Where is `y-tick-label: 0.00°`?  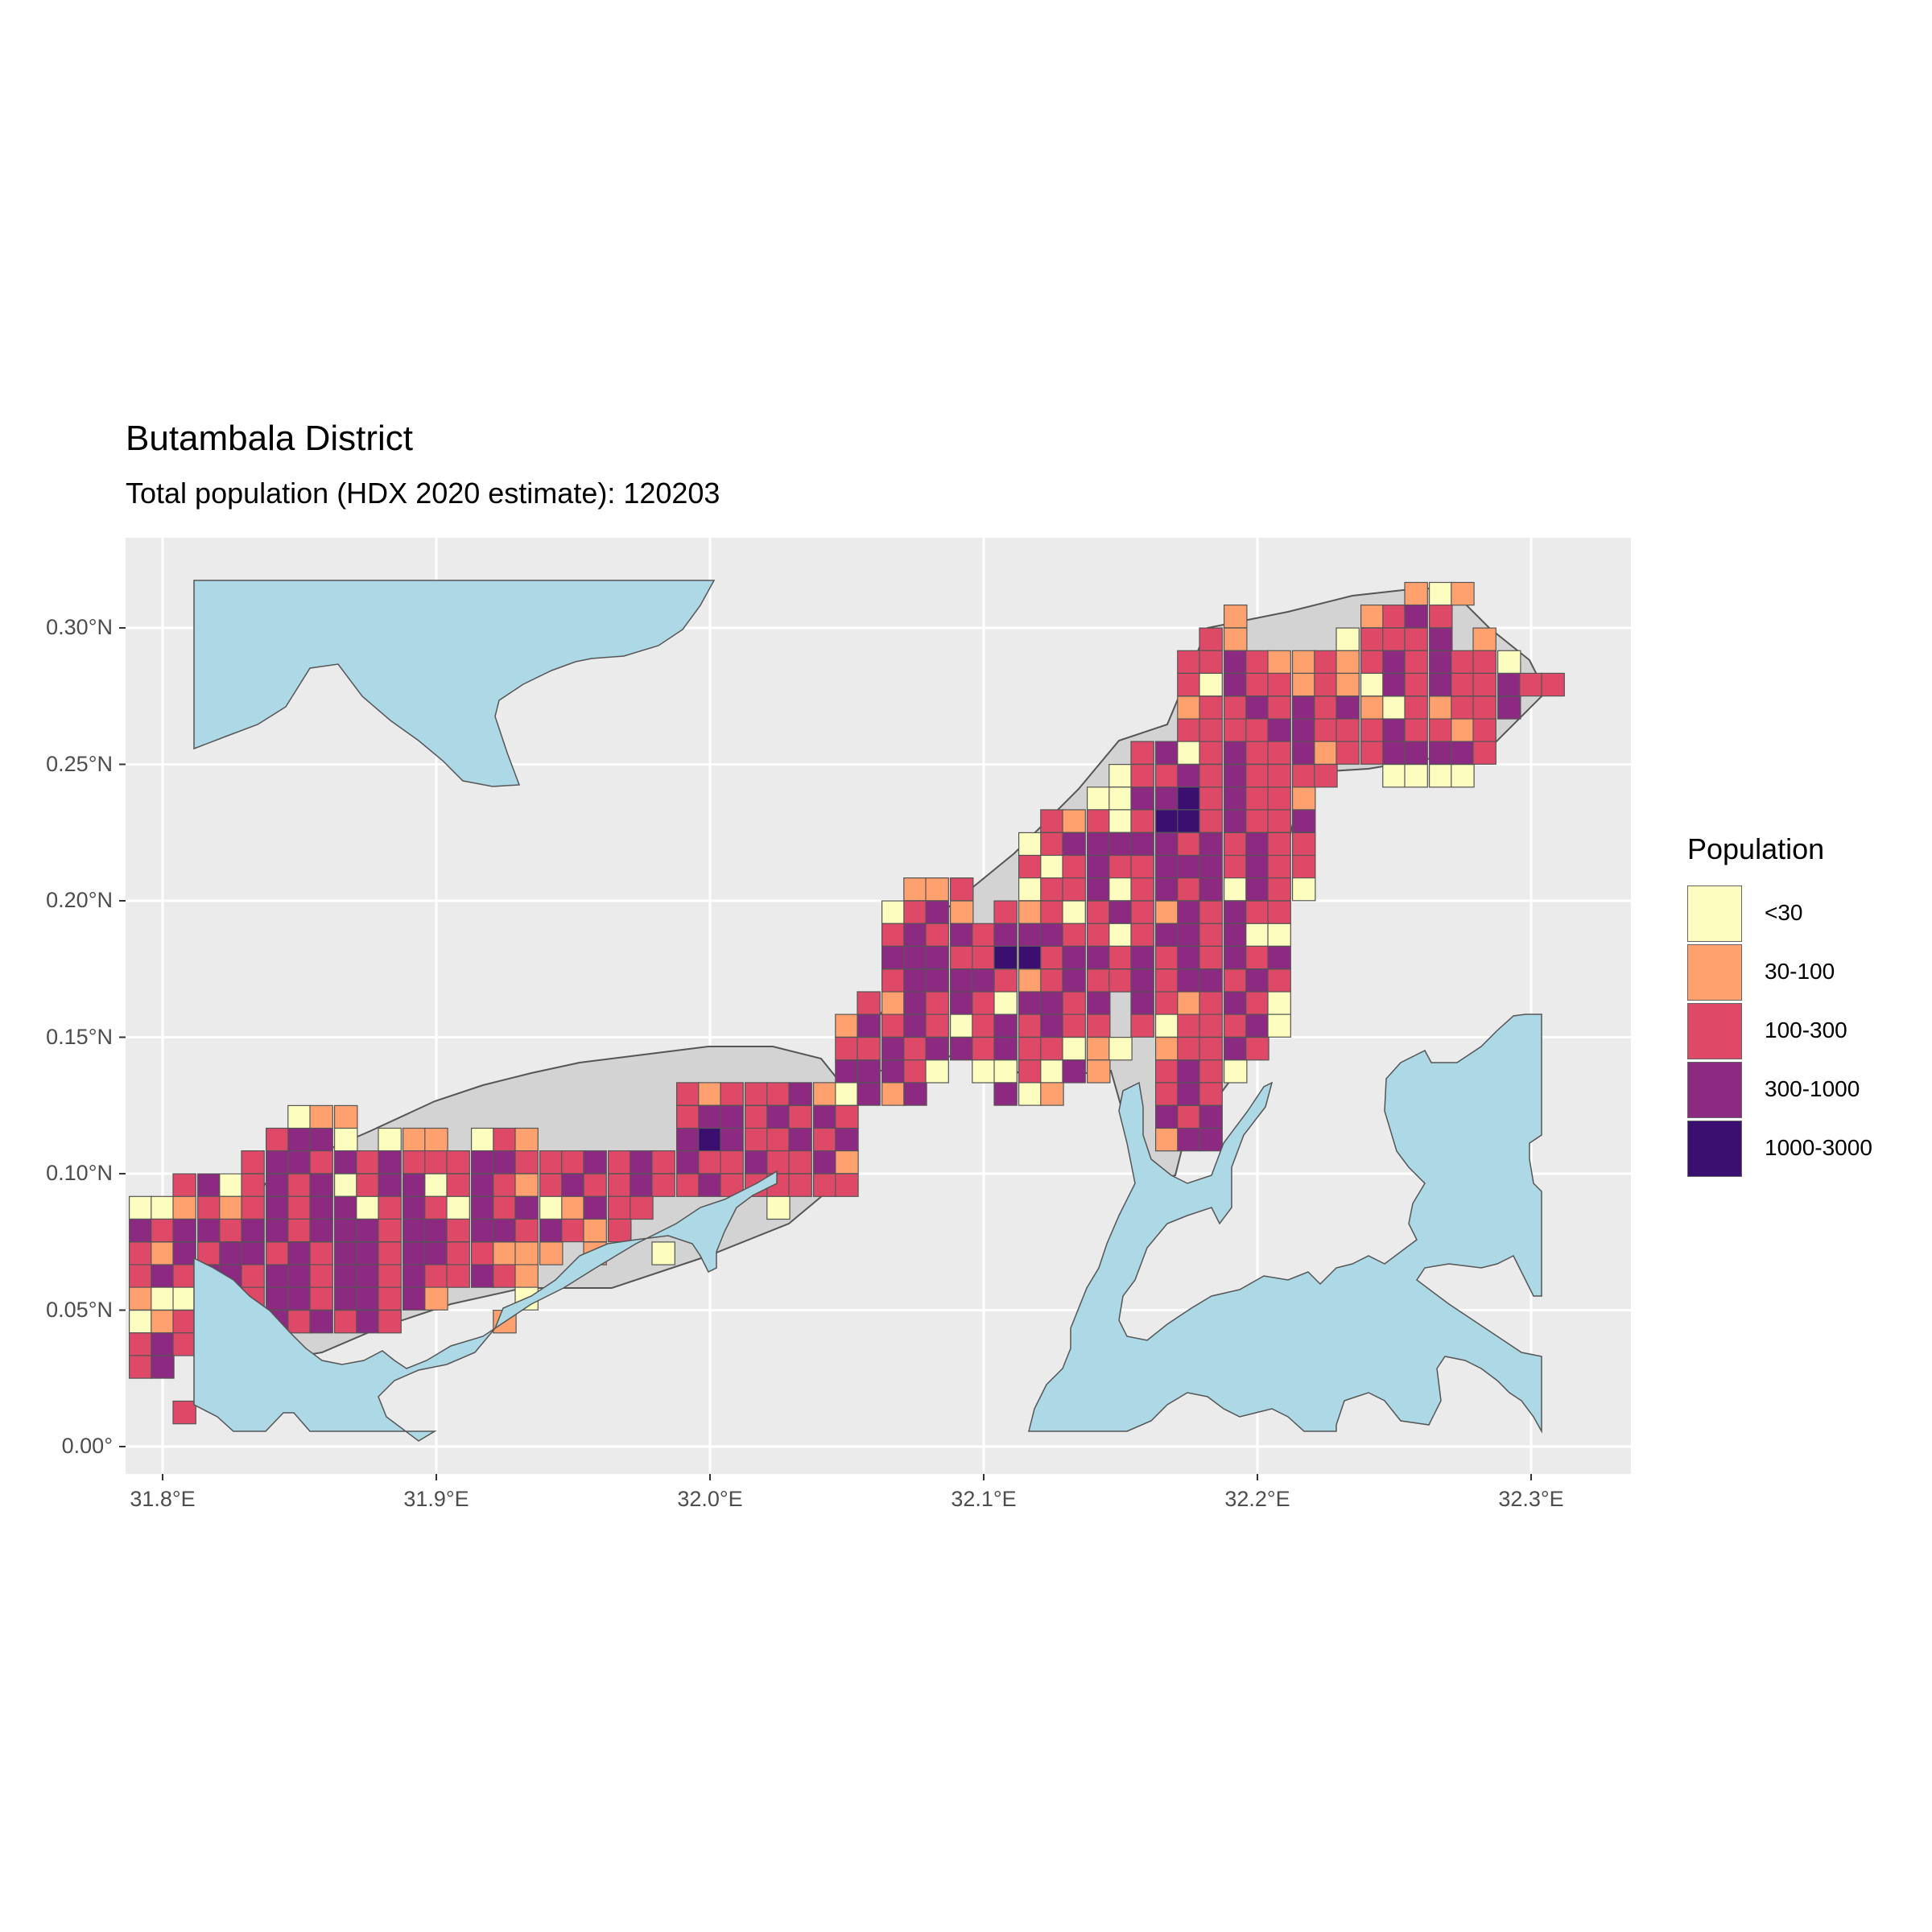 y-tick-label: 0.00° is located at coordinates (87, 1446).